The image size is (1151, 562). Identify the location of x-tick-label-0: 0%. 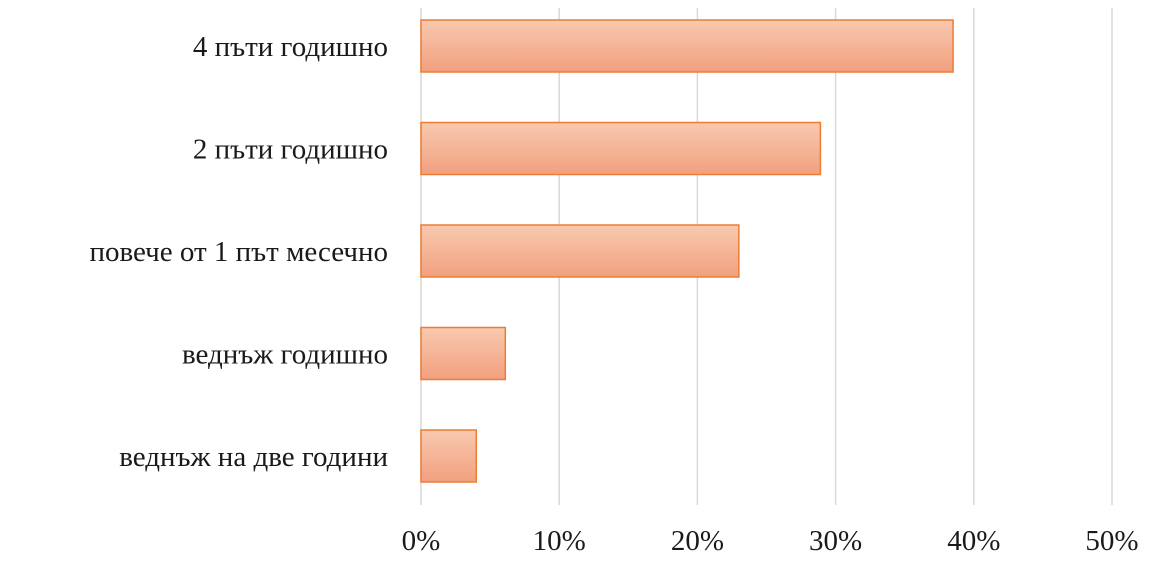
(421, 541).